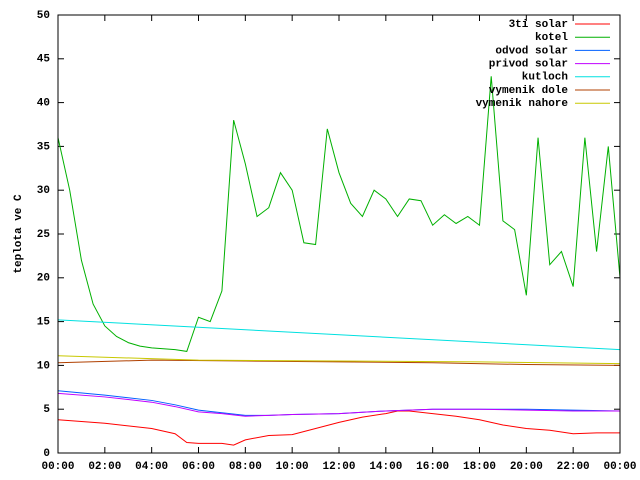 The width and height of the screenshot is (640, 480). Describe the element at coordinates (104, 467) in the screenshot. I see `x-tick-label: 02:00` at that location.